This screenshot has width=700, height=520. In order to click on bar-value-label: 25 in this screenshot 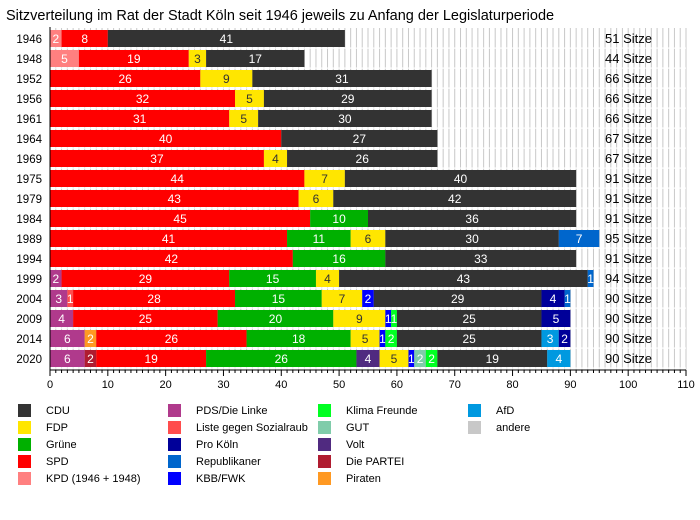, I will do `click(146, 319)`.